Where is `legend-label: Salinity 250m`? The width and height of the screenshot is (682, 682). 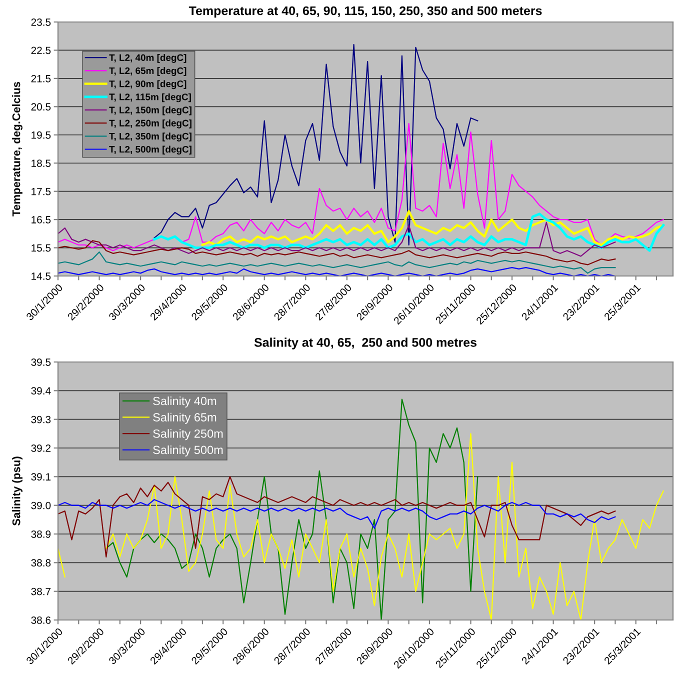
legend-label: Salinity 250m is located at coordinates (188, 434).